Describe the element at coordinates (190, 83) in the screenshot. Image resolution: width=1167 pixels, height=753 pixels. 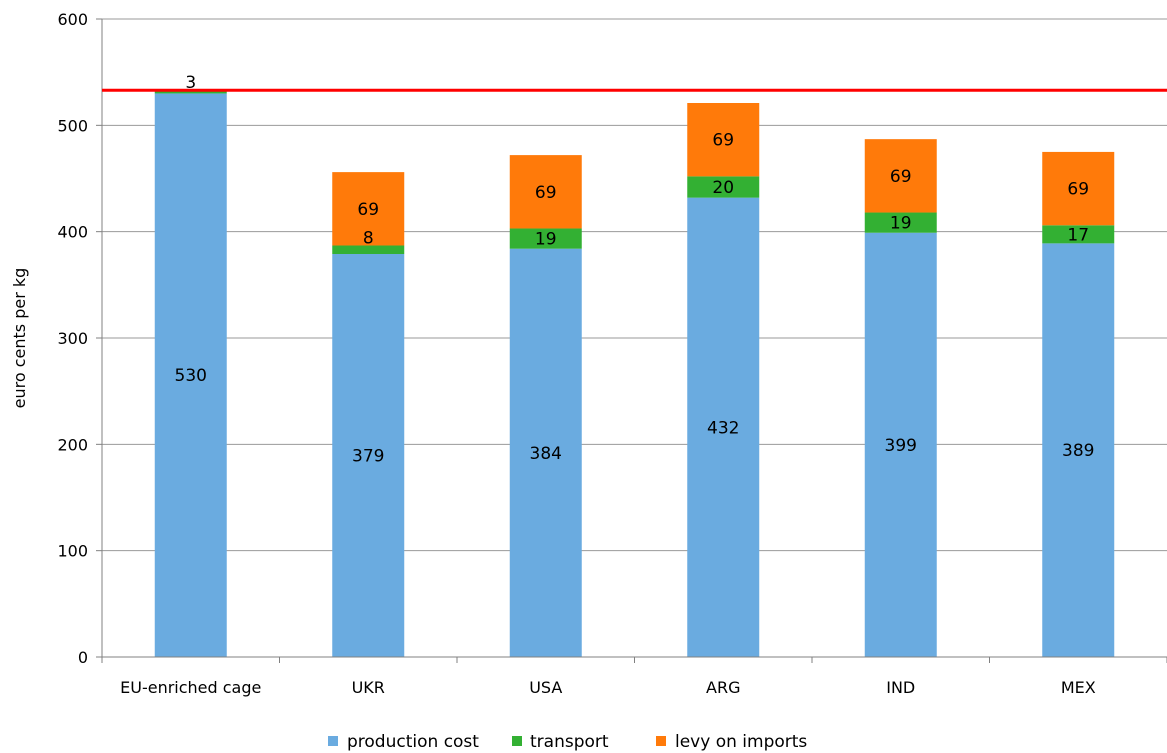
I see `data-label: 3` at that location.